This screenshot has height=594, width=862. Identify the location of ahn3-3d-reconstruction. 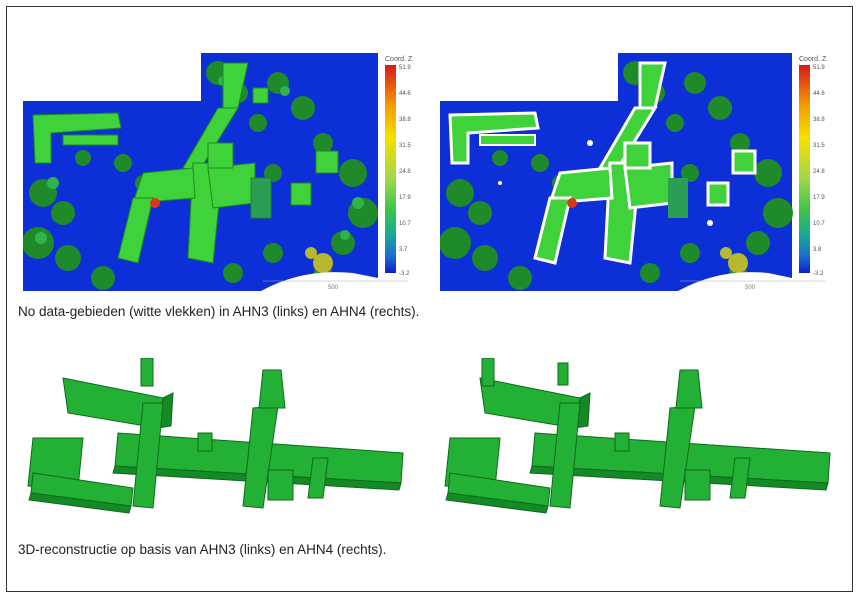
(227, 438).